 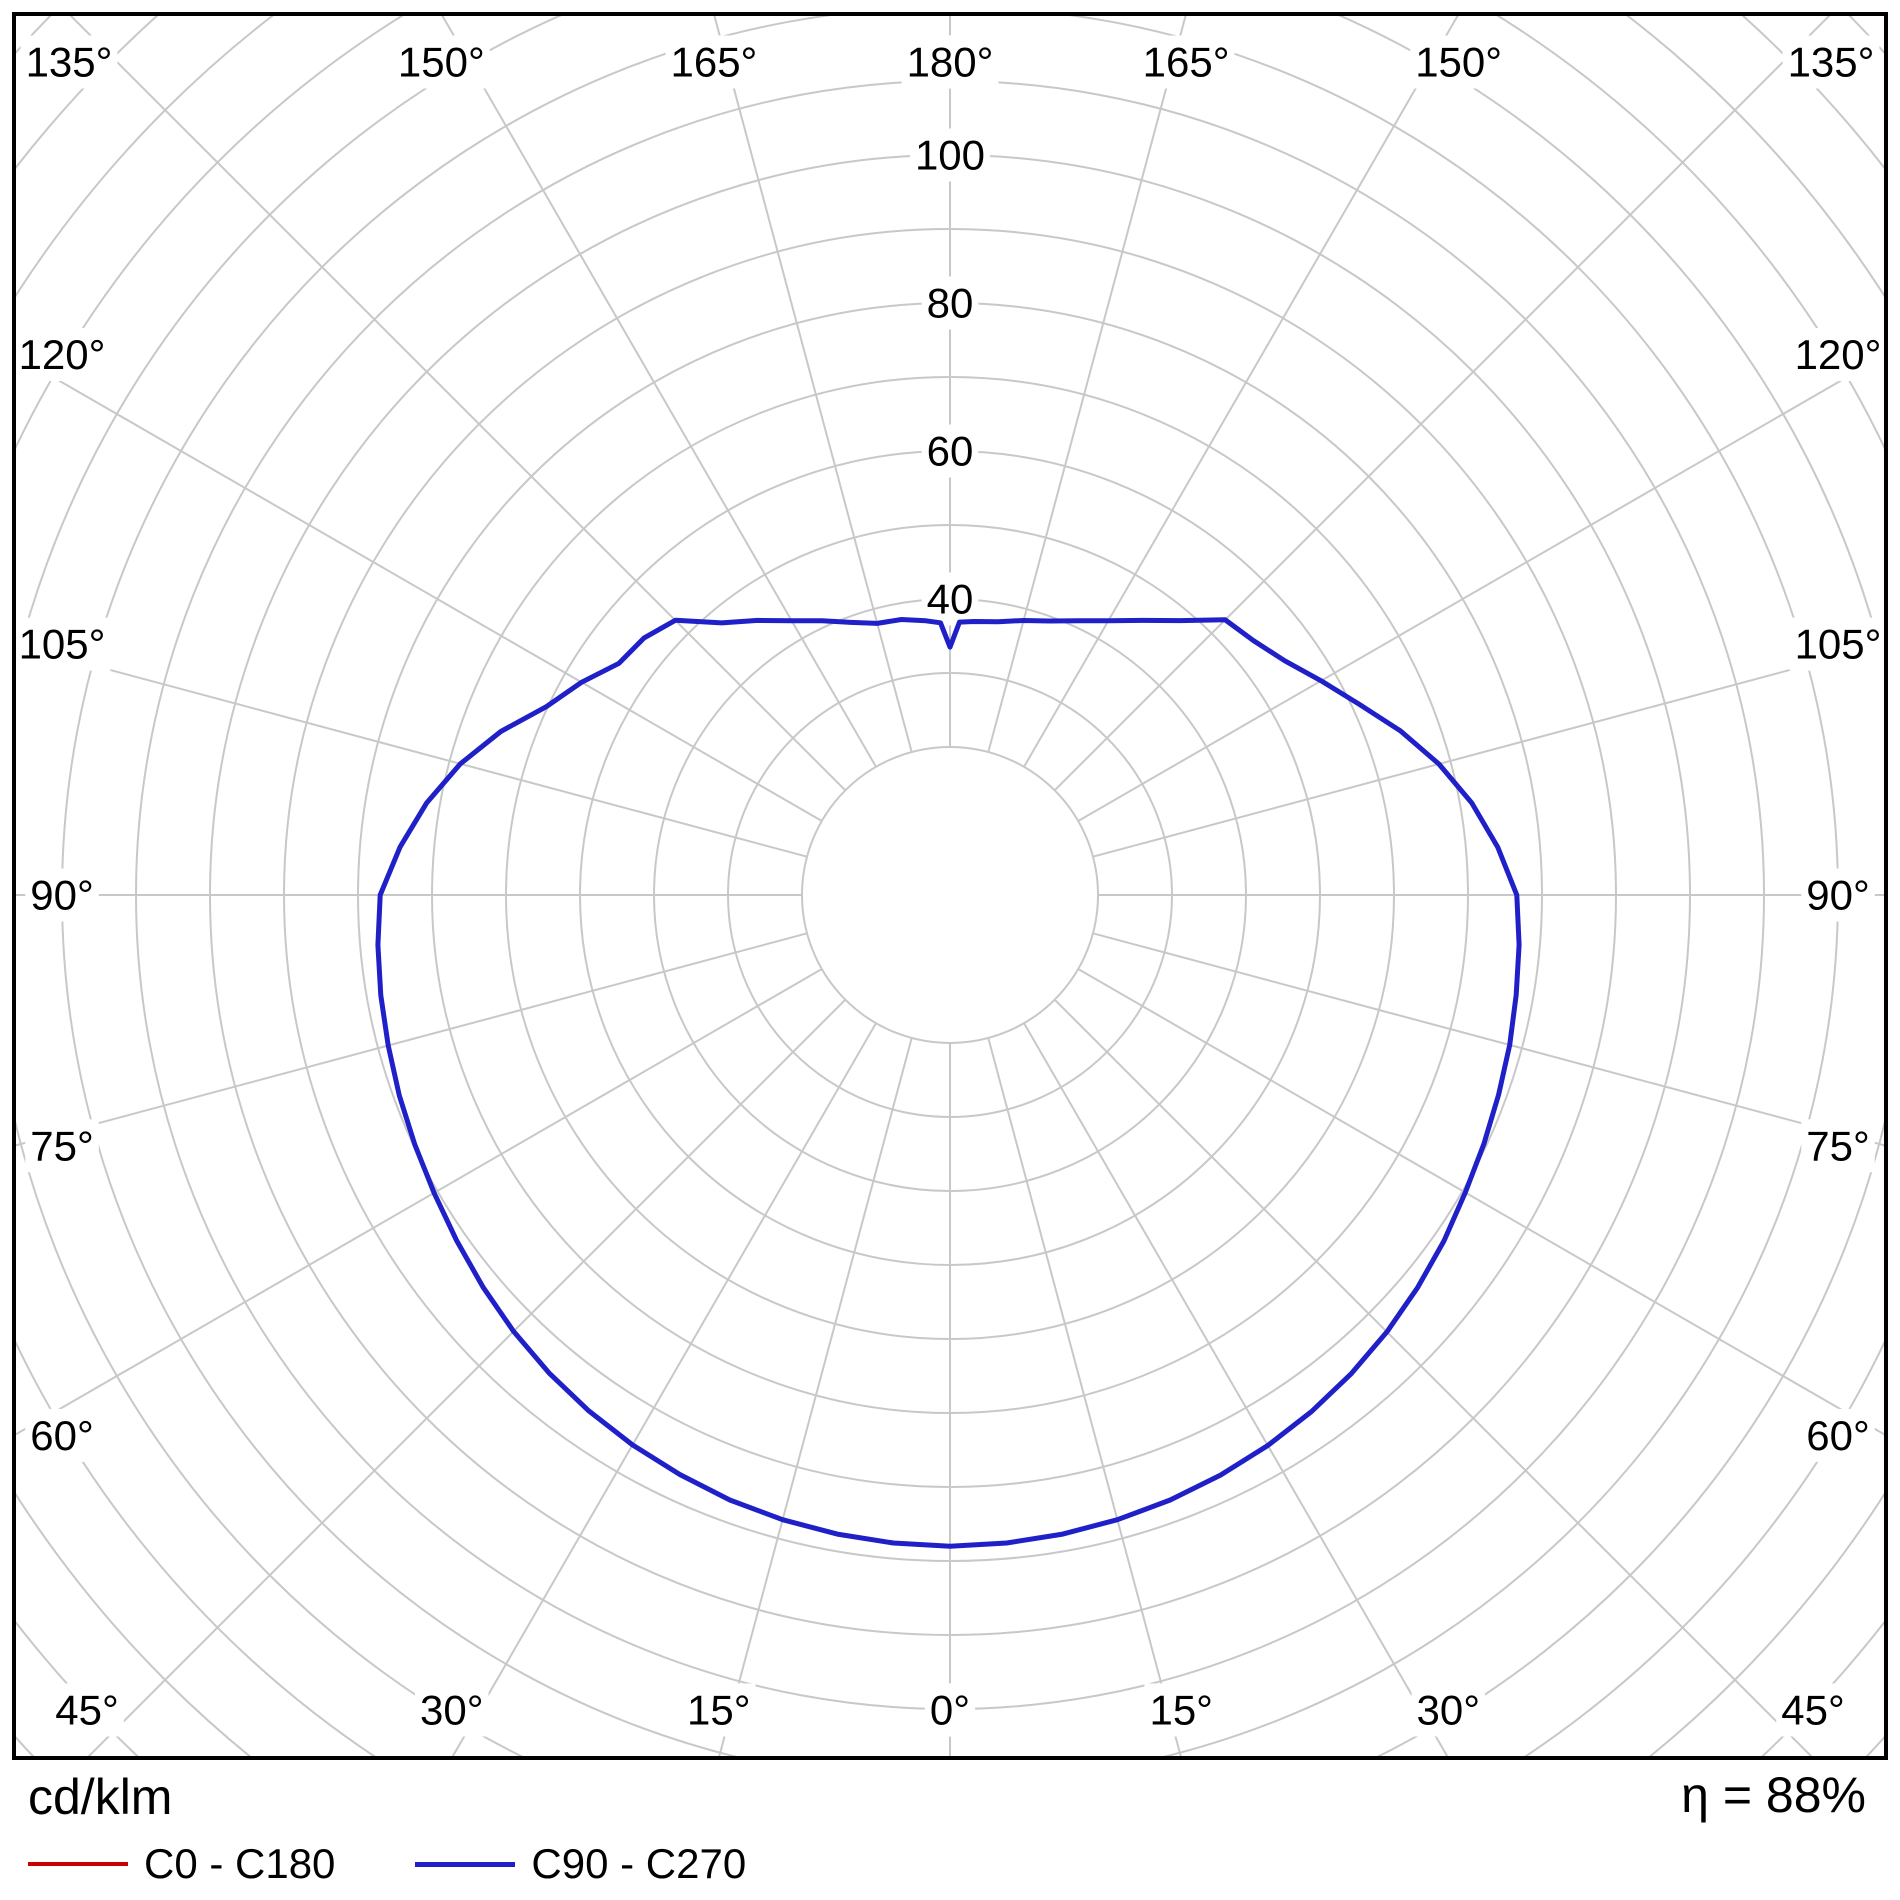 What do you see at coordinates (950, 62) in the screenshot?
I see `svg-text: 180°` at bounding box center [950, 62].